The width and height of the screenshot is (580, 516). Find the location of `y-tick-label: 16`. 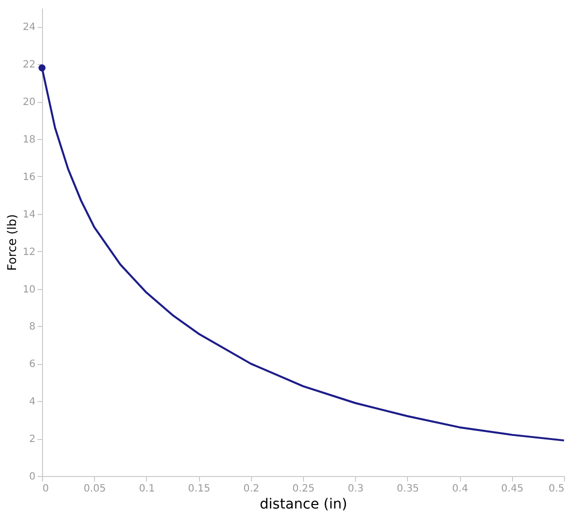

y-tick-label: 16 is located at coordinates (29, 177).